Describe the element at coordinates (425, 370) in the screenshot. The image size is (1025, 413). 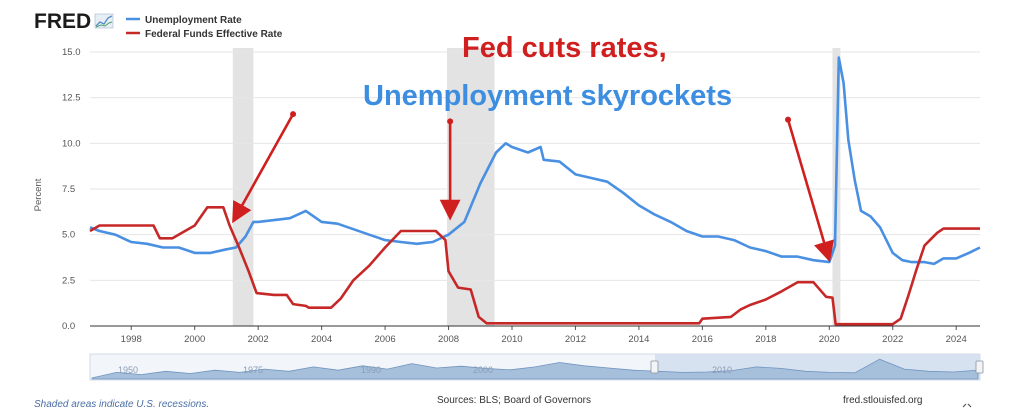
I see `navigator-tick-labels: 1950 1975 1990 2000 2010` at that location.